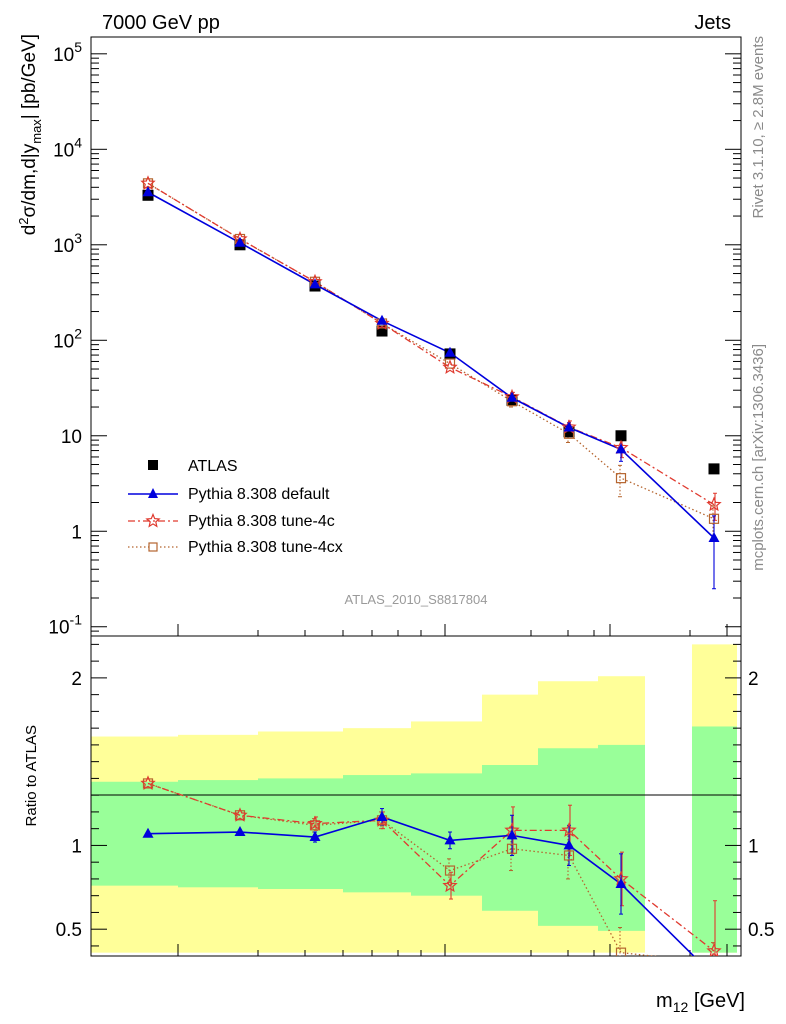 This screenshot has width=786, height=1024. What do you see at coordinates (153, 465) in the screenshot?
I see `legend-marker-atlas` at bounding box center [153, 465].